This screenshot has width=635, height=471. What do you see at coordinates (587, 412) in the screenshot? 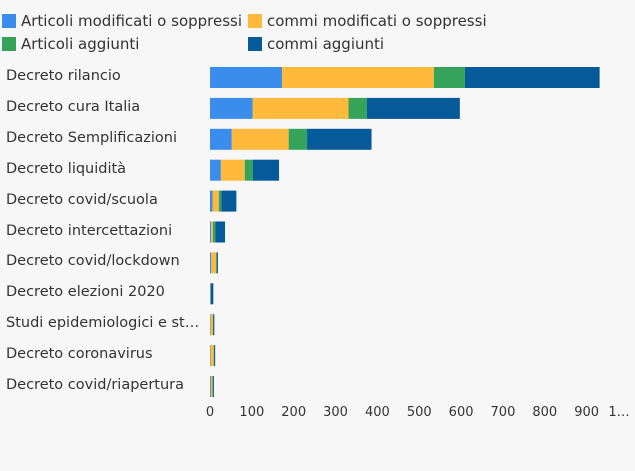
I see `x-tick-label: 900` at bounding box center [587, 412].